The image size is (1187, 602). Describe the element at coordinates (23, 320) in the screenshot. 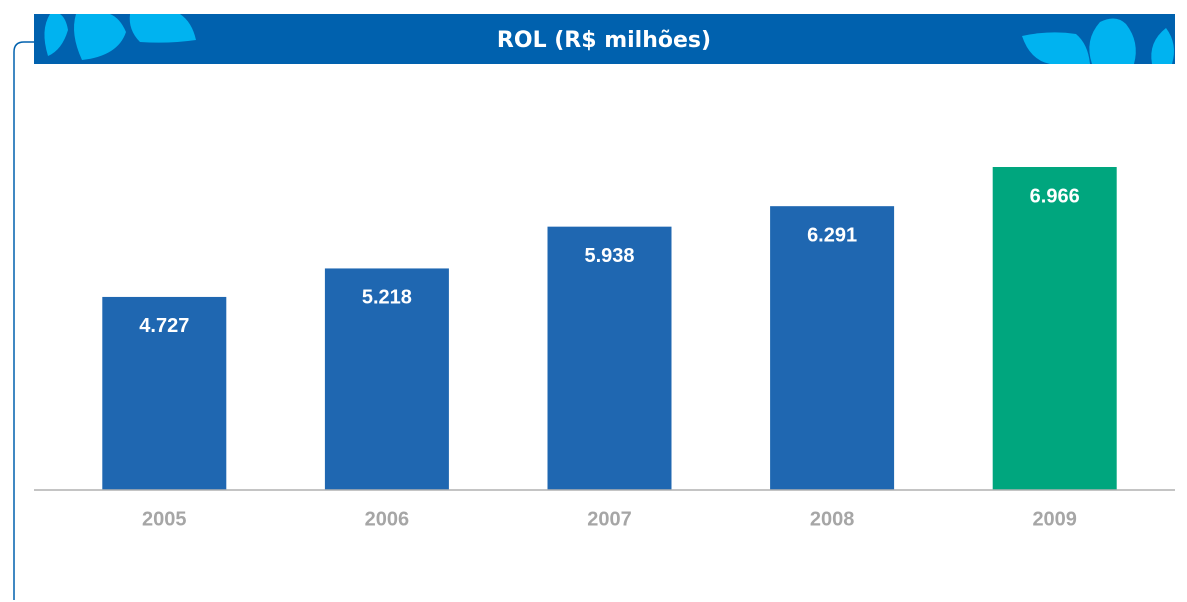

I see `frame-line` at that location.